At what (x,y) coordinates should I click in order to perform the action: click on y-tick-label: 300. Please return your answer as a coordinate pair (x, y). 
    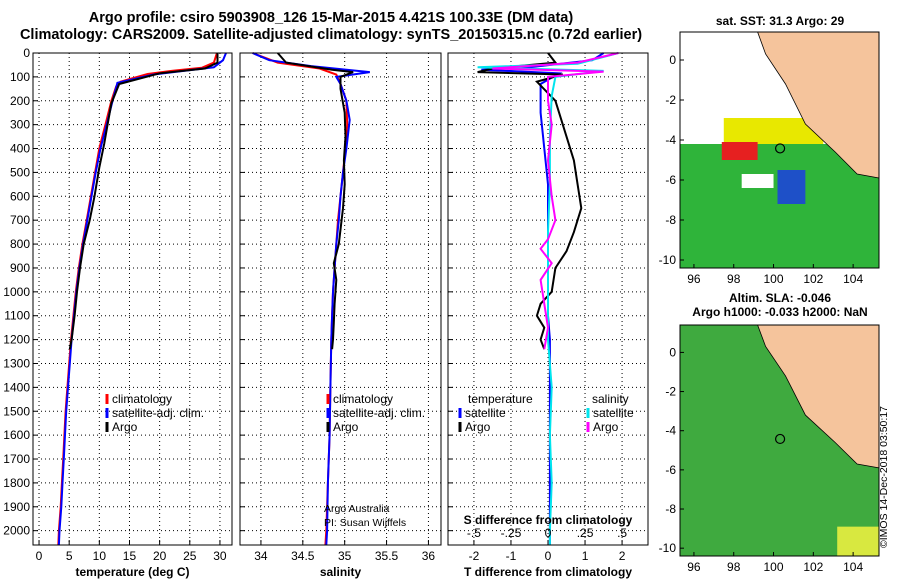
    Looking at the image, I should click on (20, 125).